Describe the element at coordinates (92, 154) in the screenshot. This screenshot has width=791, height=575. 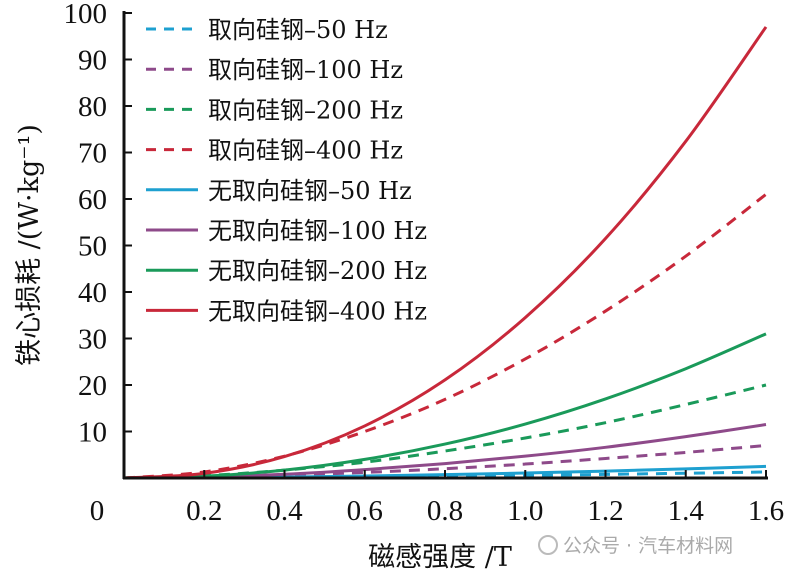
I see `y-tick-label: 70` at that location.